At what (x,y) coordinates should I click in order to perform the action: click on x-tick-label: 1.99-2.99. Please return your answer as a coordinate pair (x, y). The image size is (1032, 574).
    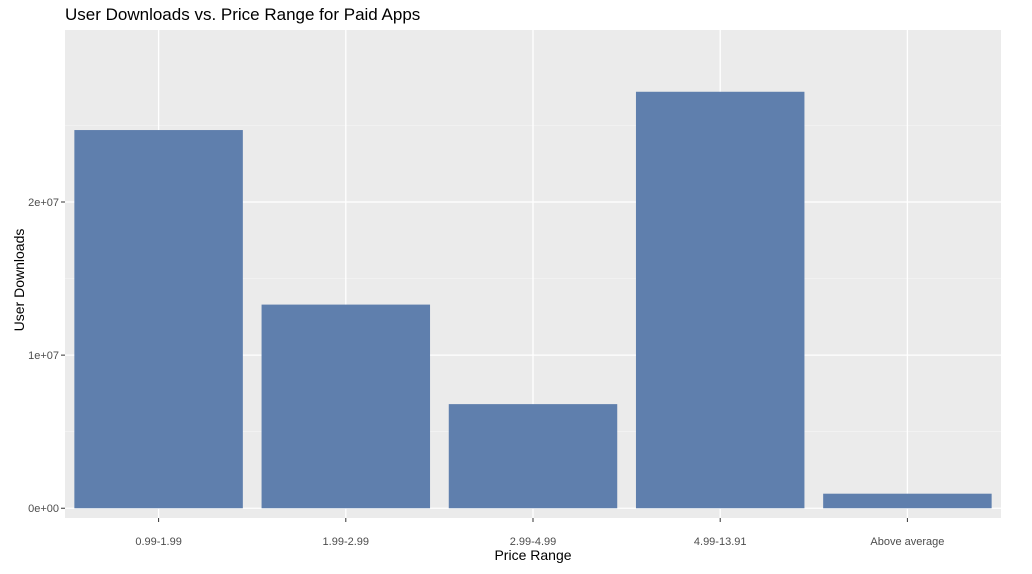
    Looking at the image, I should click on (346, 542).